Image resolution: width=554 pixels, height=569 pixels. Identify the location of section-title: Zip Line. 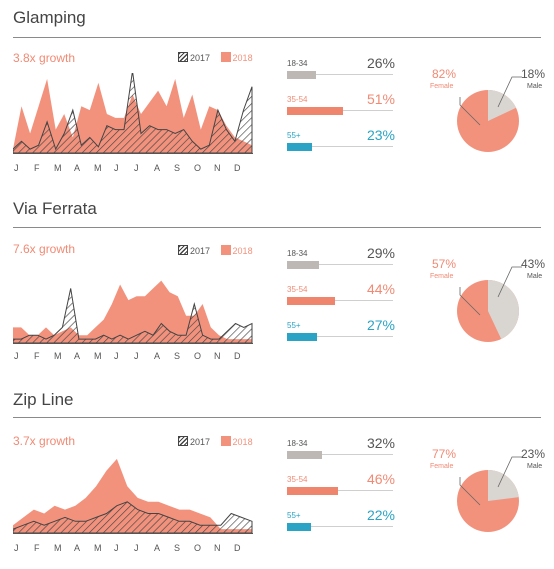
(43, 399).